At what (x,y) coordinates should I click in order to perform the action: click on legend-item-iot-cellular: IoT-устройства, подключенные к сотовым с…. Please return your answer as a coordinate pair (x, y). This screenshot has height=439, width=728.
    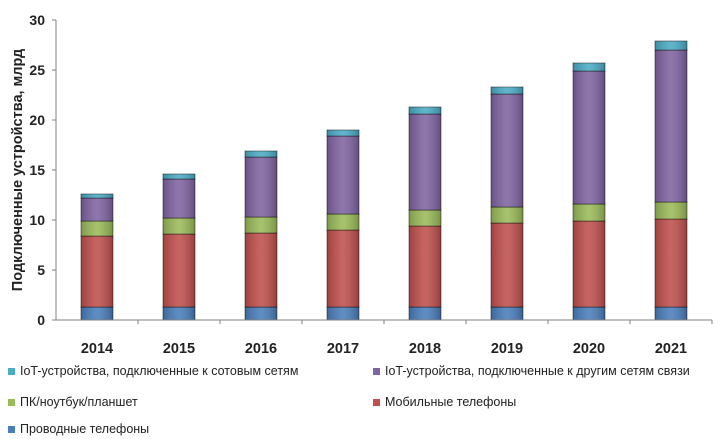
    Looking at the image, I should click on (153, 371).